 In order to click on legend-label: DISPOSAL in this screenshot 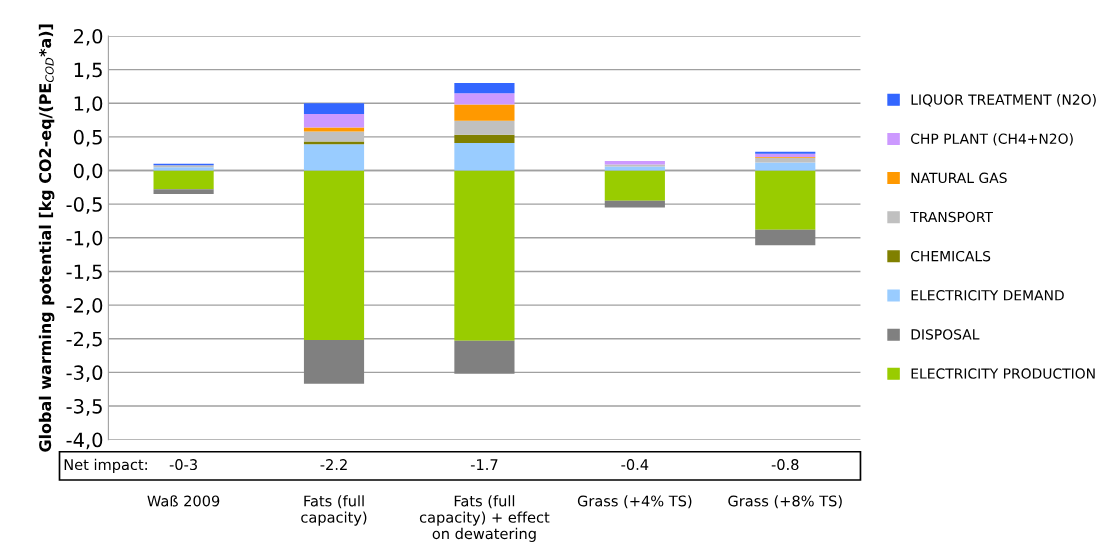, I will do `click(945, 334)`.